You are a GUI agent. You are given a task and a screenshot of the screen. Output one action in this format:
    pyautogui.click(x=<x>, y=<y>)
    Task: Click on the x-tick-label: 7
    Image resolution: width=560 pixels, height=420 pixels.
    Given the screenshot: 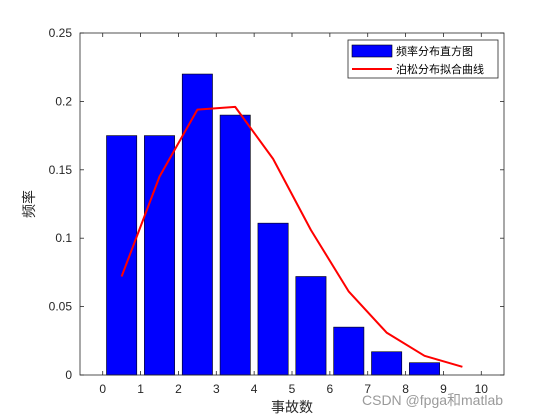 What is the action you would take?
    pyautogui.click(x=367, y=389)
    